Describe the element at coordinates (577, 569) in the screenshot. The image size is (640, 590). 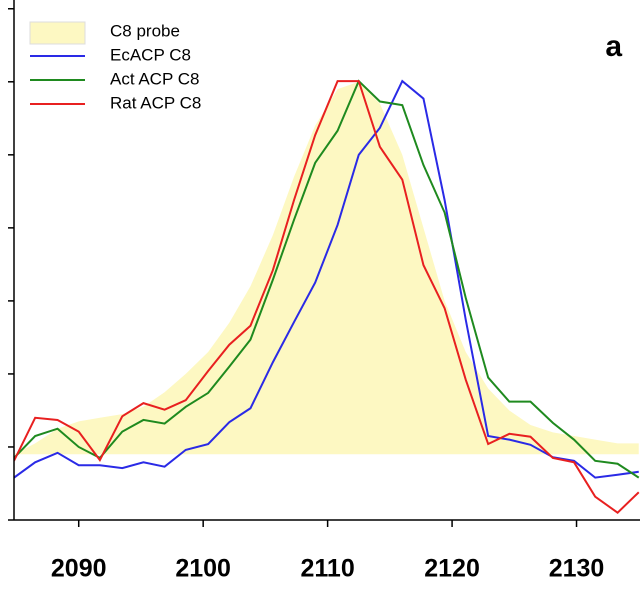
I see `x-tick-label: 2130` at that location.